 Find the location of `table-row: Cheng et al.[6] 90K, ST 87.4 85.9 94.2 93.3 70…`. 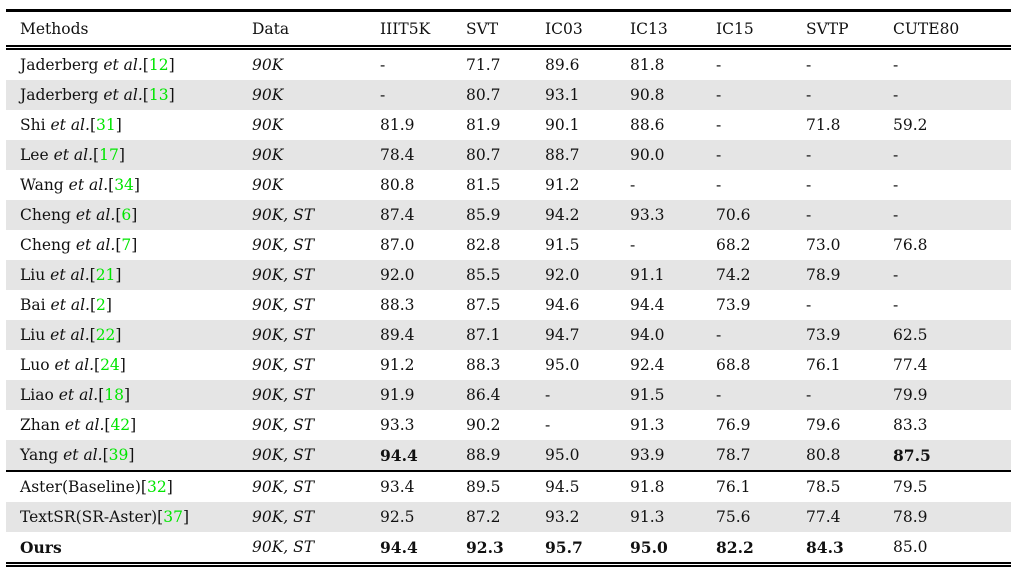

table-row: Cheng et al.[6] 90K, ST 87.4 85.9 94.2 93.3 70… is located at coordinates (508, 215).